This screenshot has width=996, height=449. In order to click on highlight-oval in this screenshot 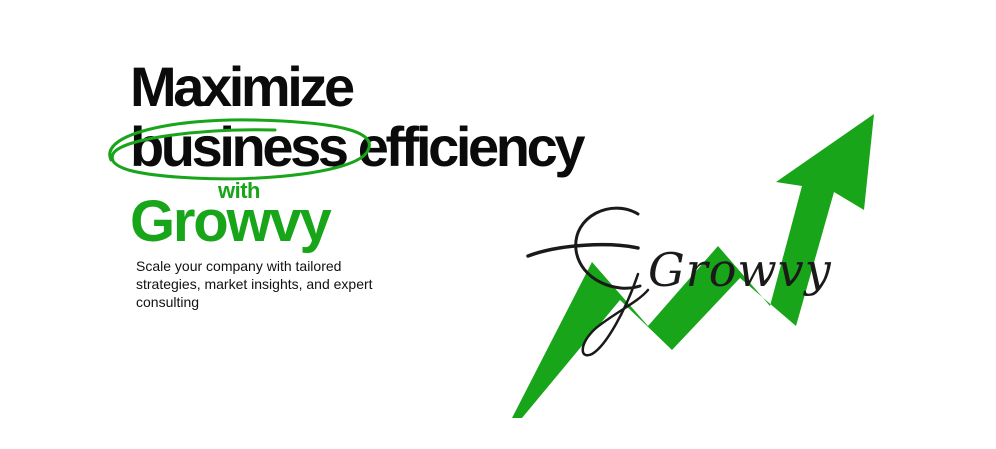, I will do `click(239, 149)`.